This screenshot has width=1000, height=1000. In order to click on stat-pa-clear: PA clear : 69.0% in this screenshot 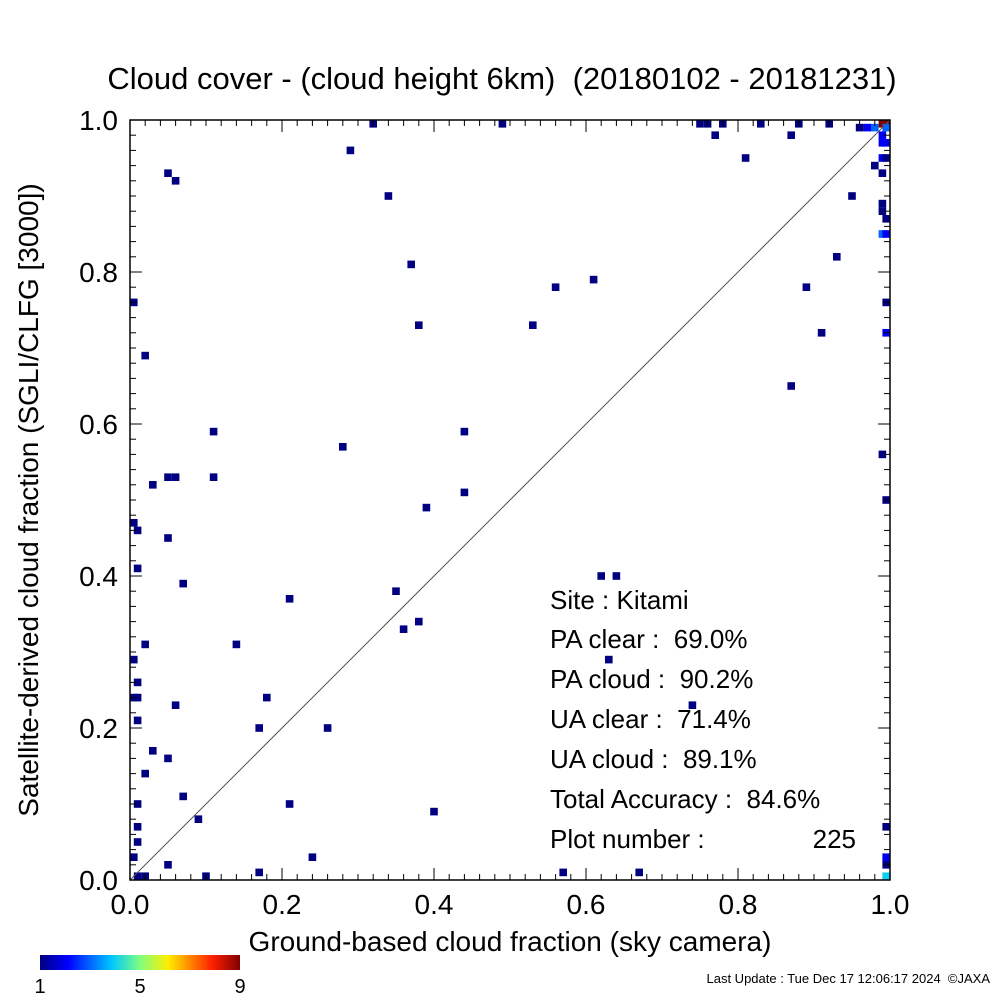, I will do `click(649, 639)`.